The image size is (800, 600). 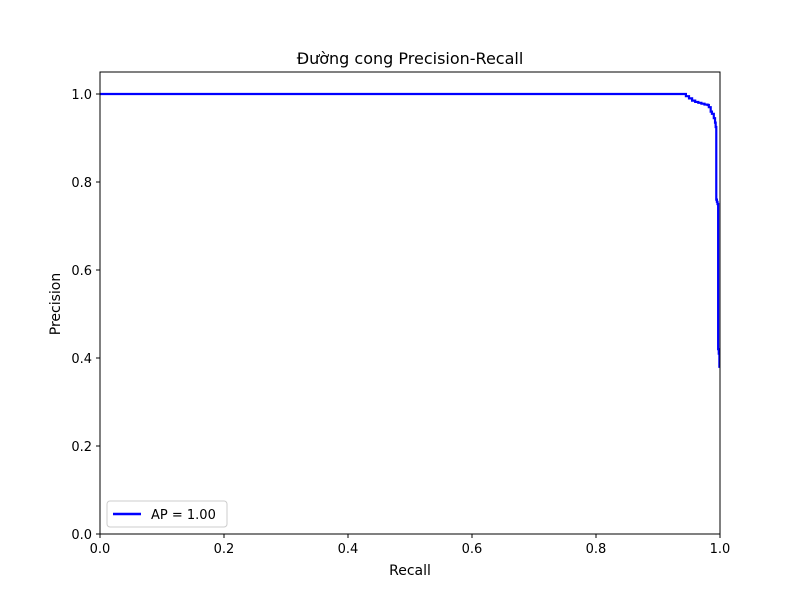 What do you see at coordinates (596, 549) in the screenshot?
I see `x-tick-label: 0.8` at bounding box center [596, 549].